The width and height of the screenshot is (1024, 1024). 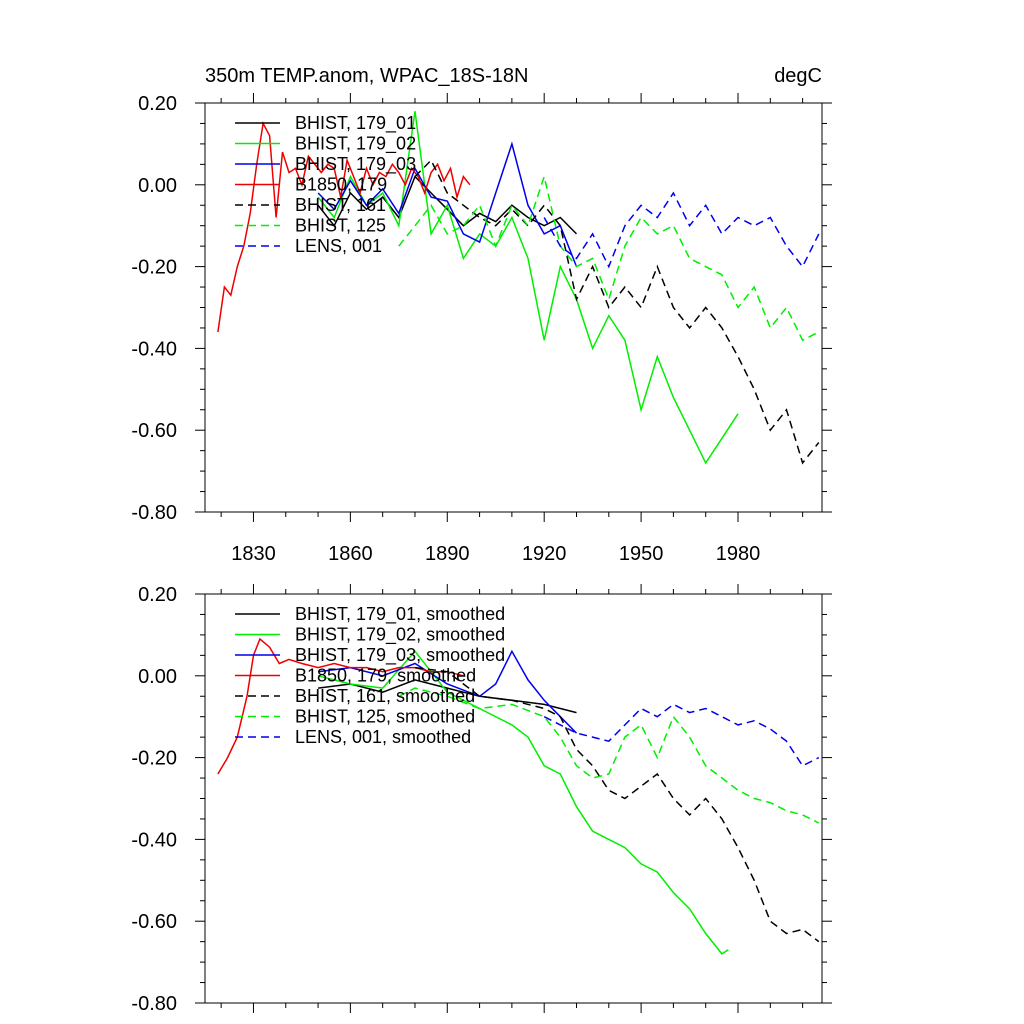 What do you see at coordinates (338, 246) in the screenshot?
I see `legend-label: LENS, 001` at bounding box center [338, 246].